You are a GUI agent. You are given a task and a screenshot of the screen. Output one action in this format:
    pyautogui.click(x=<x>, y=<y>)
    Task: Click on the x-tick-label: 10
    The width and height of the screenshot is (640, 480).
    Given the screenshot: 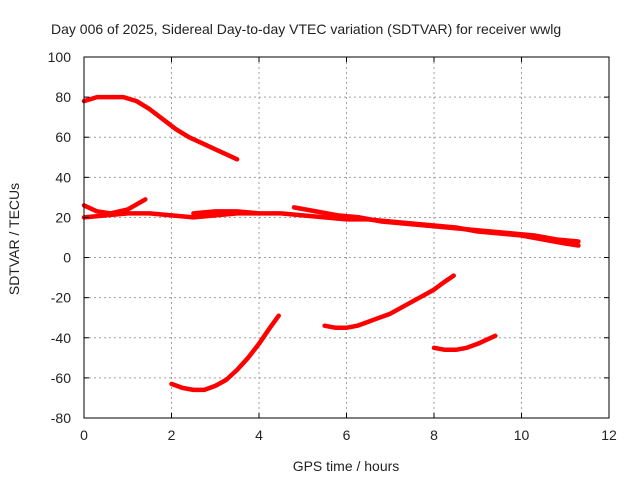 What is the action you would take?
    pyautogui.click(x=522, y=435)
    